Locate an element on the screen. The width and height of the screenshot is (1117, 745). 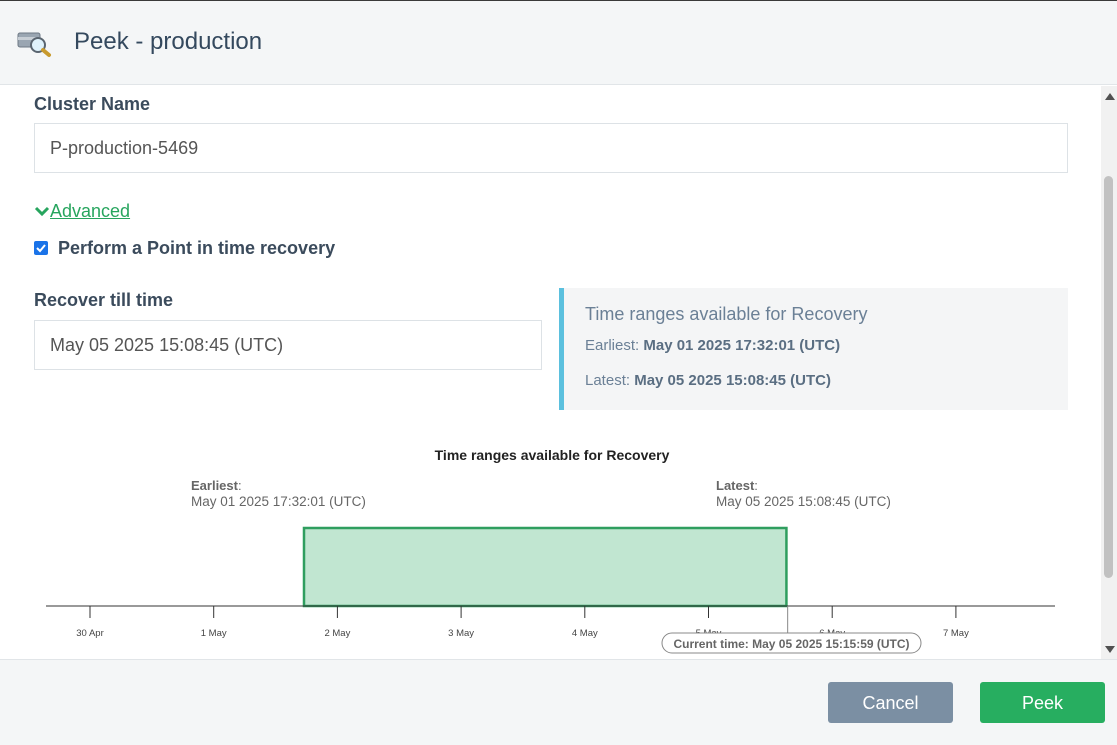
check-icon is located at coordinates (41, 248).